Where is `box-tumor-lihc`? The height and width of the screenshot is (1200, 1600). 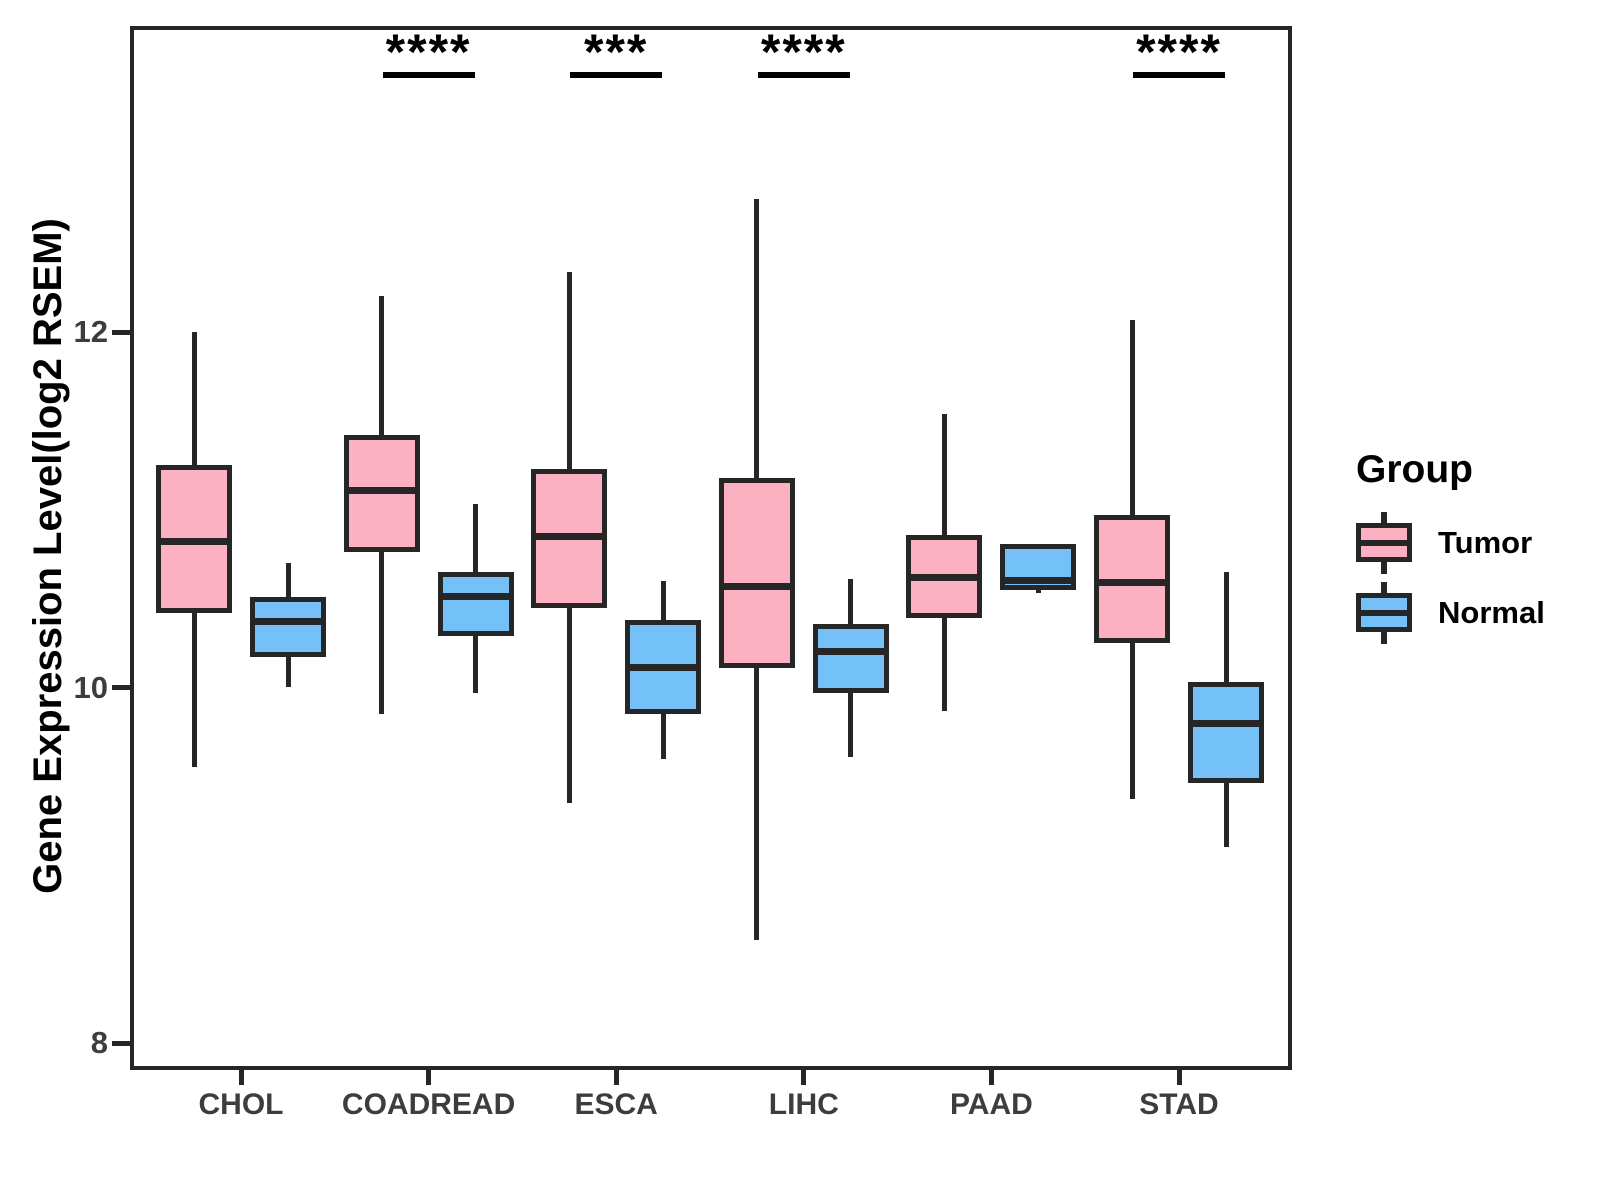 box-tumor-lihc is located at coordinates (756, 572).